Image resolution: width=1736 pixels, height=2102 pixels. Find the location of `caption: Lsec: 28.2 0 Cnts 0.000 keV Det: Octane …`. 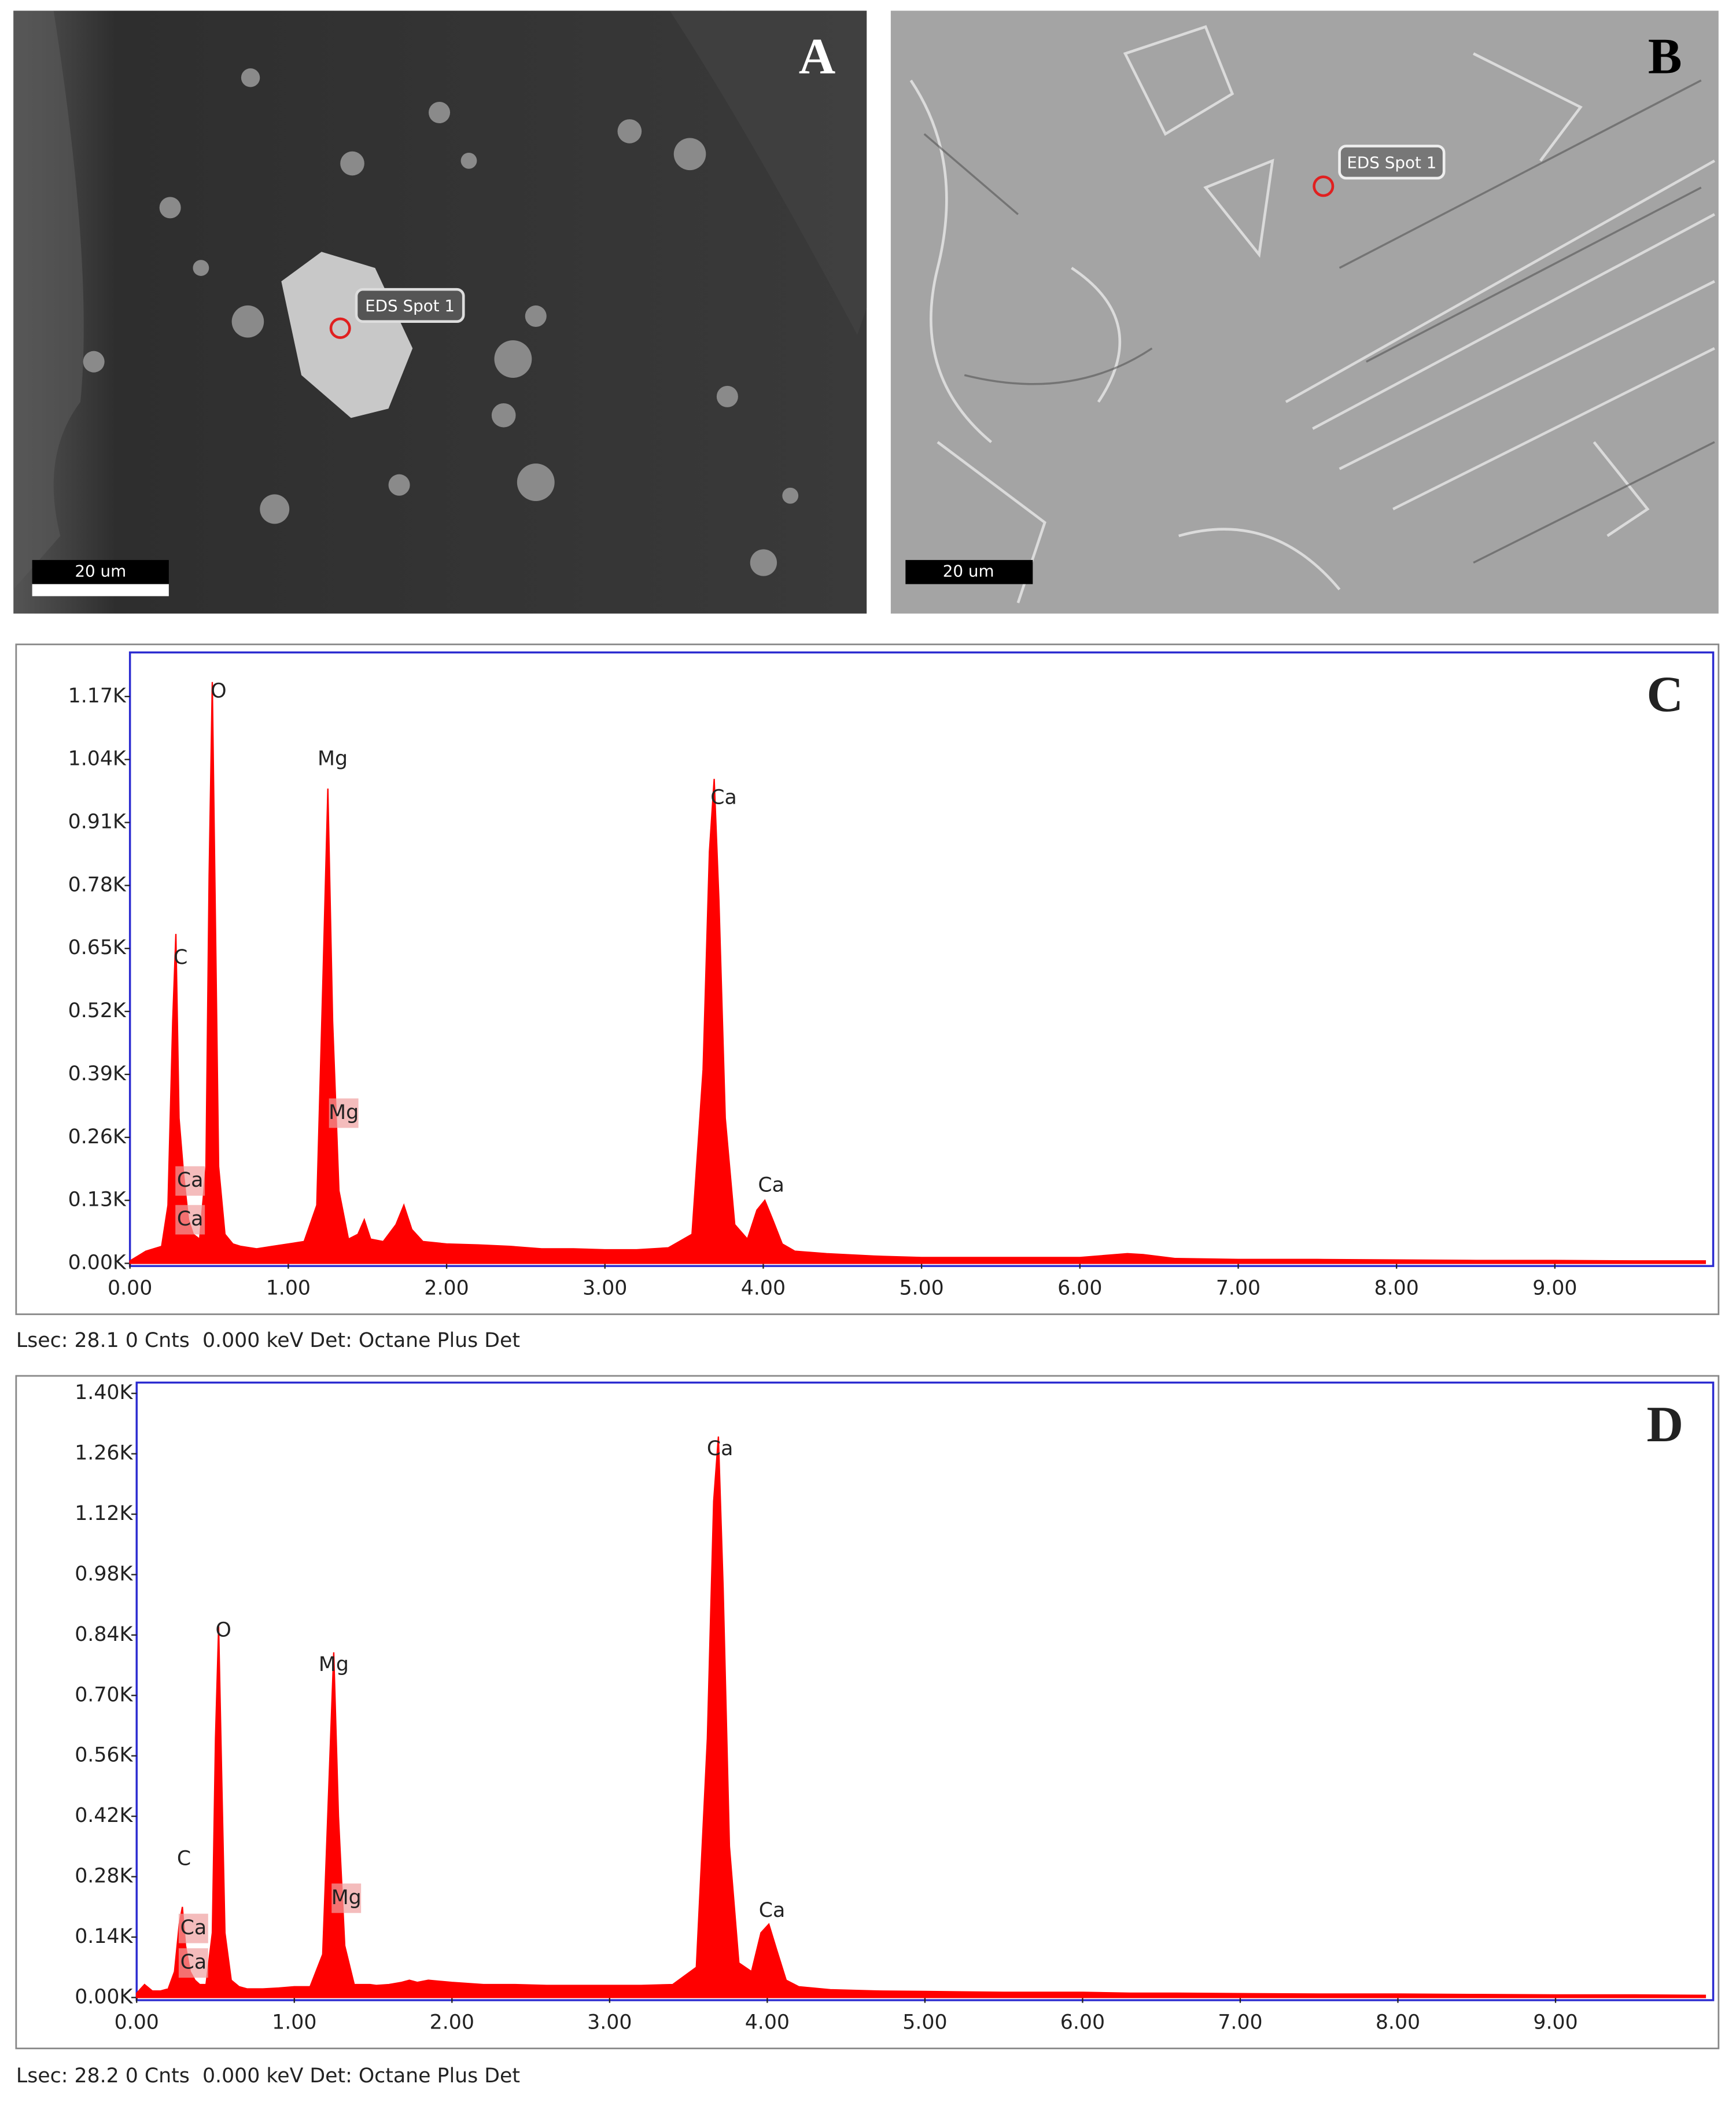

caption: Lsec: 28.2 0 Cnts 0.000 keV Det: Octane … is located at coordinates (268, 2076).